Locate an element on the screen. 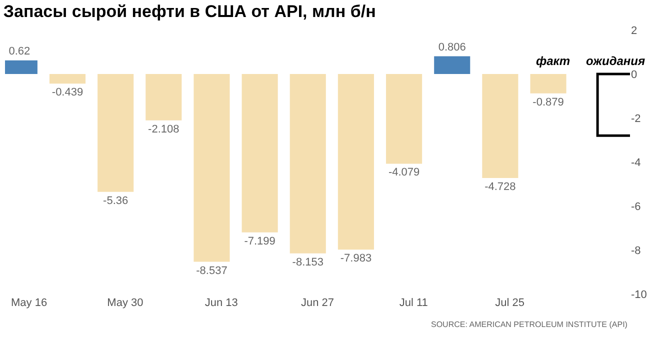  x-tick-label: Jul 25 is located at coordinates (509, 303).